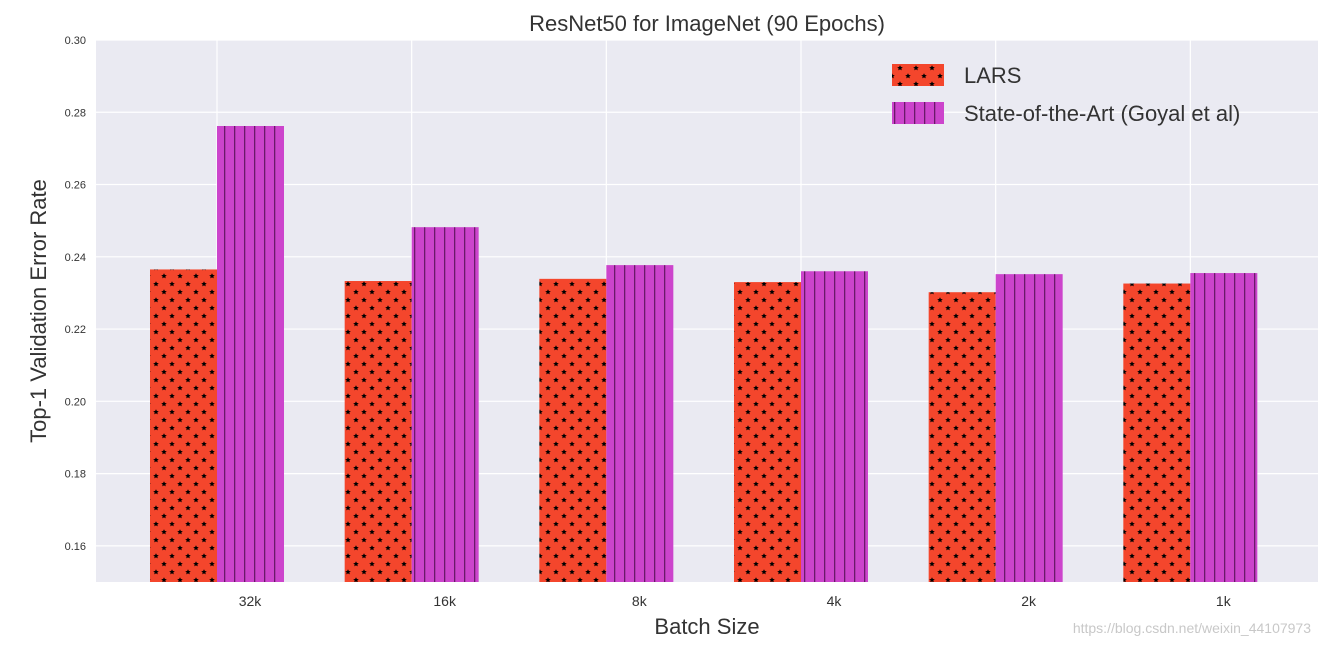  What do you see at coordinates (75, 258) in the screenshot?
I see `y-tick-label: 0.24` at bounding box center [75, 258].